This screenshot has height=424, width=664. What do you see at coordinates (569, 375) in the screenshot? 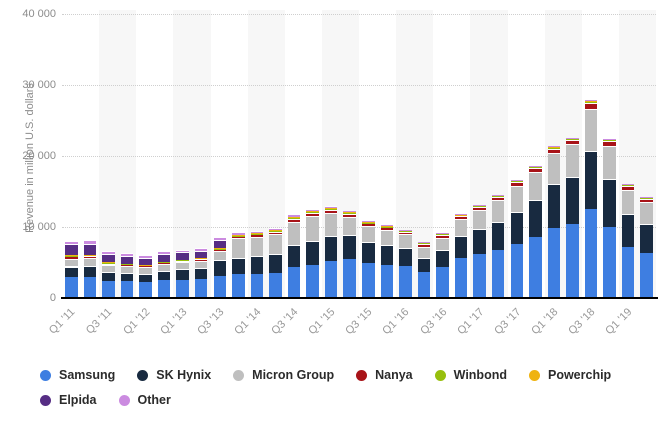
I see `legend-item-powerchip: Powerchip` at bounding box center [569, 375].